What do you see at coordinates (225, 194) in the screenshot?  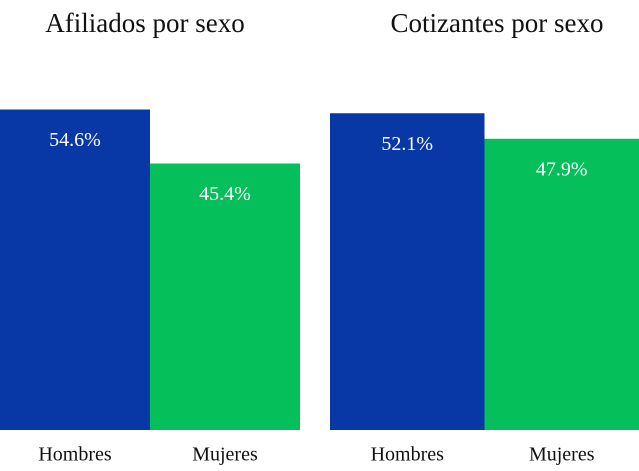 I see `value-label: 45.4%` at bounding box center [225, 194].